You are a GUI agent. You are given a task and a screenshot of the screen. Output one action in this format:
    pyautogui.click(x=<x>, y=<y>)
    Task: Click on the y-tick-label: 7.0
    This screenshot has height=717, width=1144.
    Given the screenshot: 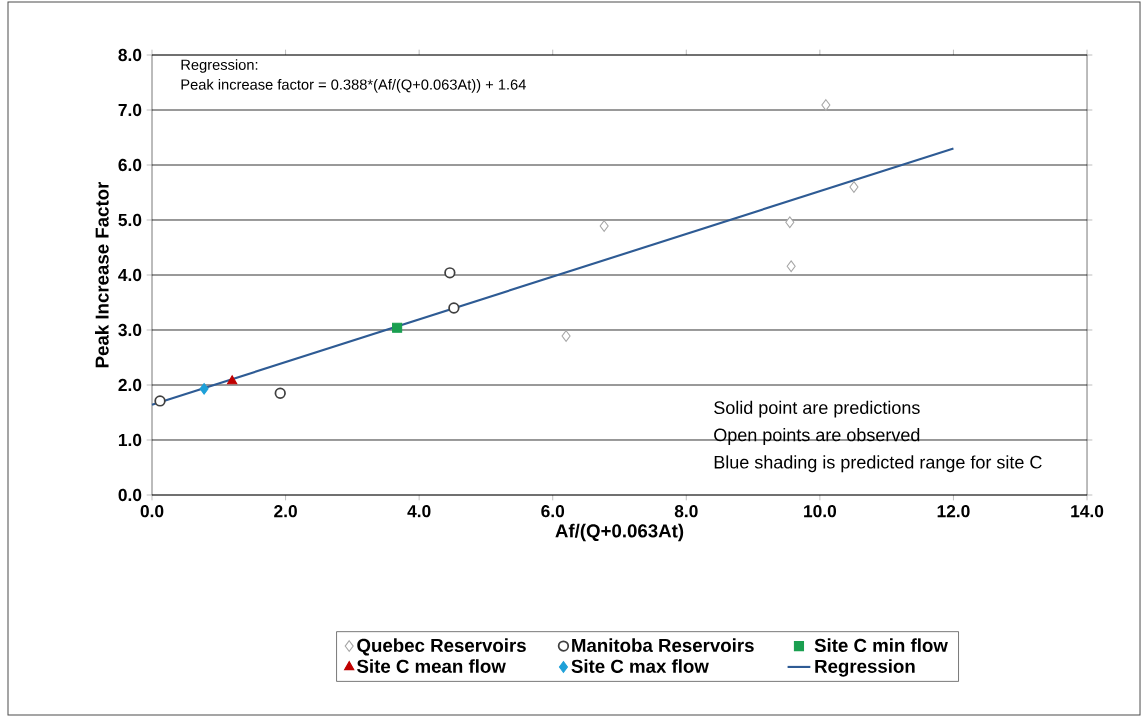 What is the action you would take?
    pyautogui.click(x=130, y=110)
    